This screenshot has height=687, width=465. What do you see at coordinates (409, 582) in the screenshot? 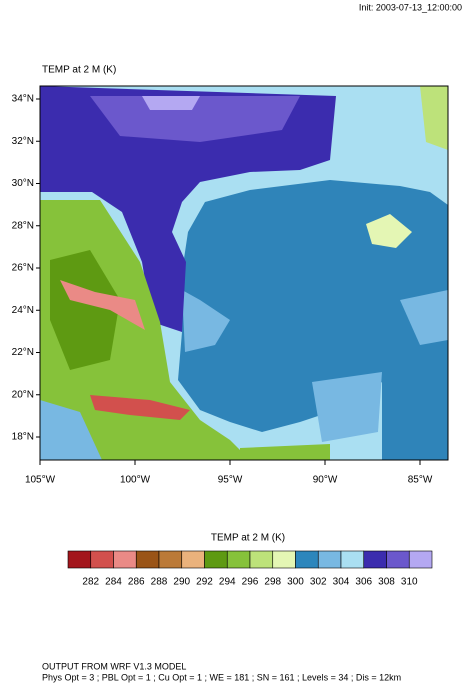
I see `colorbar-label: 310` at bounding box center [409, 582].